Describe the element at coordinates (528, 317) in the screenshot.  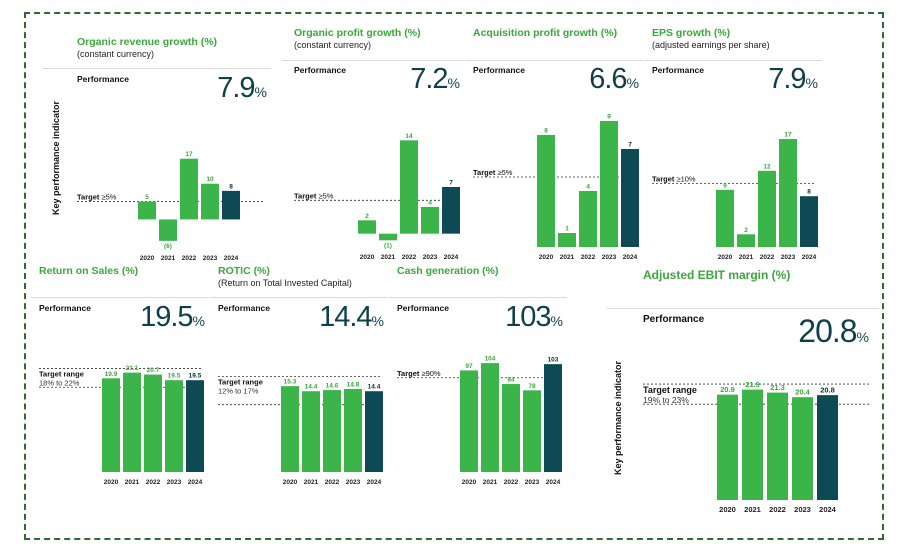
I see `performance-number: 103` at that location.